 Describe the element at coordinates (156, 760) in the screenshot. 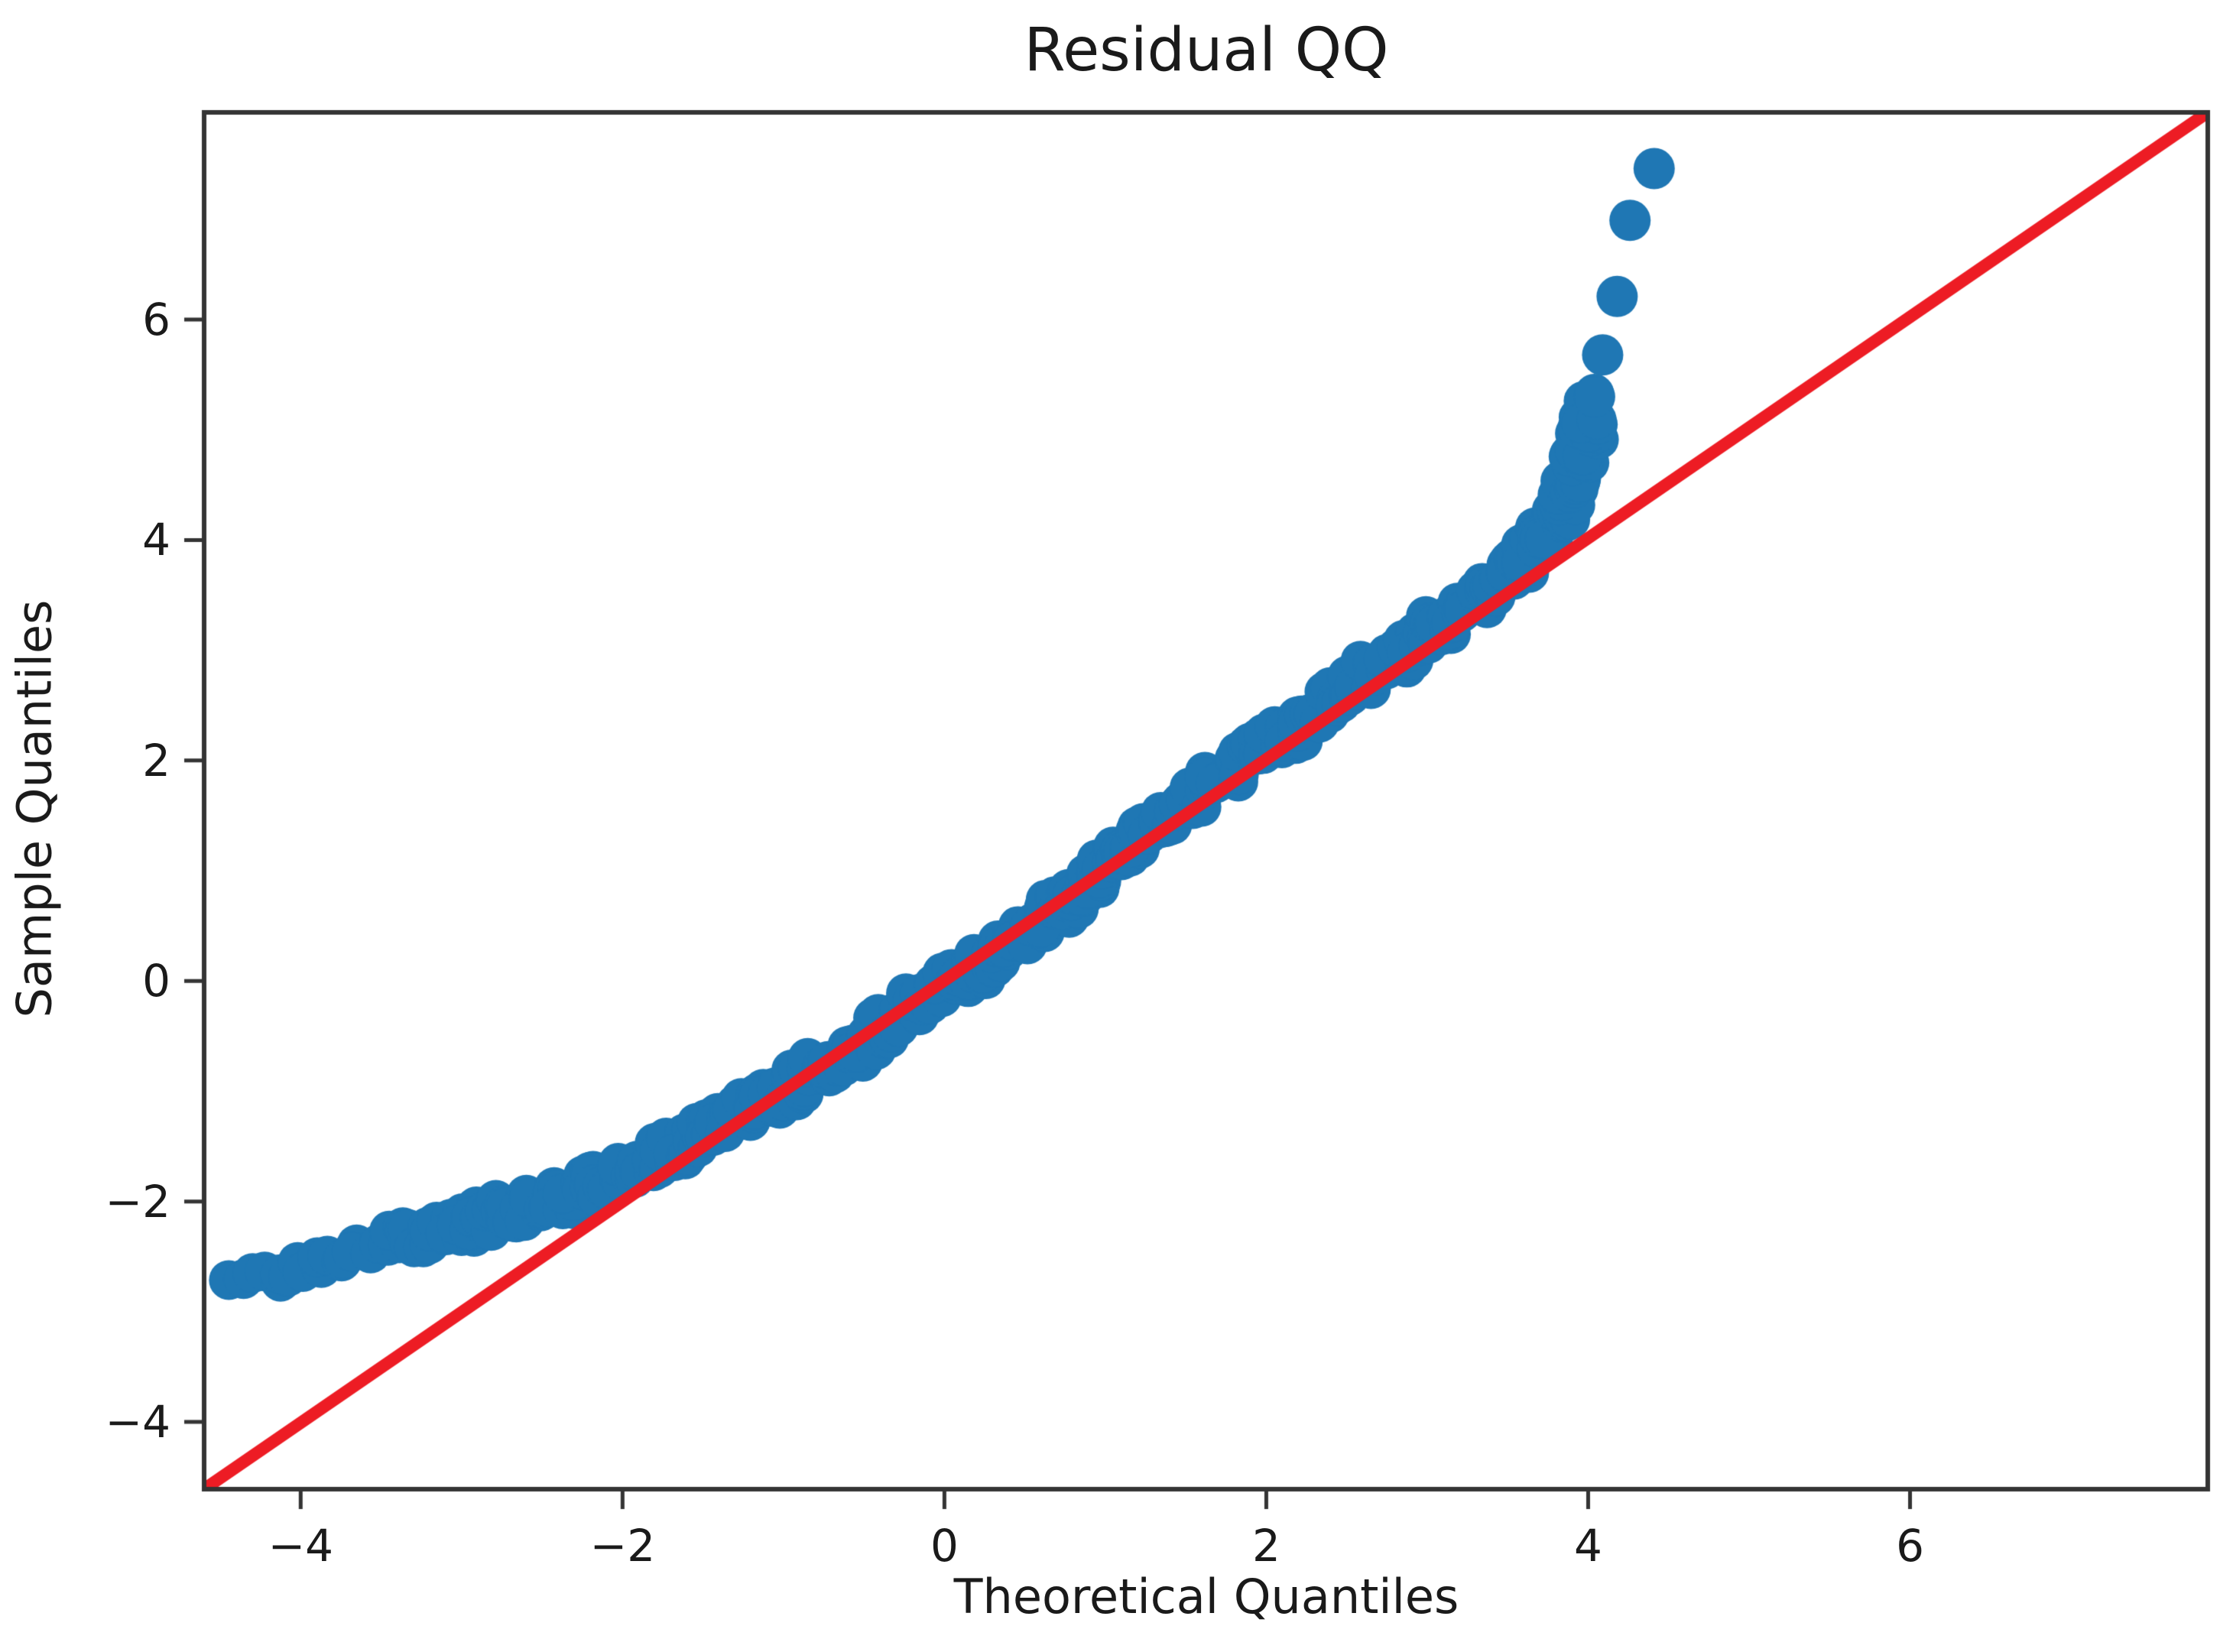

I see `y-tick-label: 2` at that location.